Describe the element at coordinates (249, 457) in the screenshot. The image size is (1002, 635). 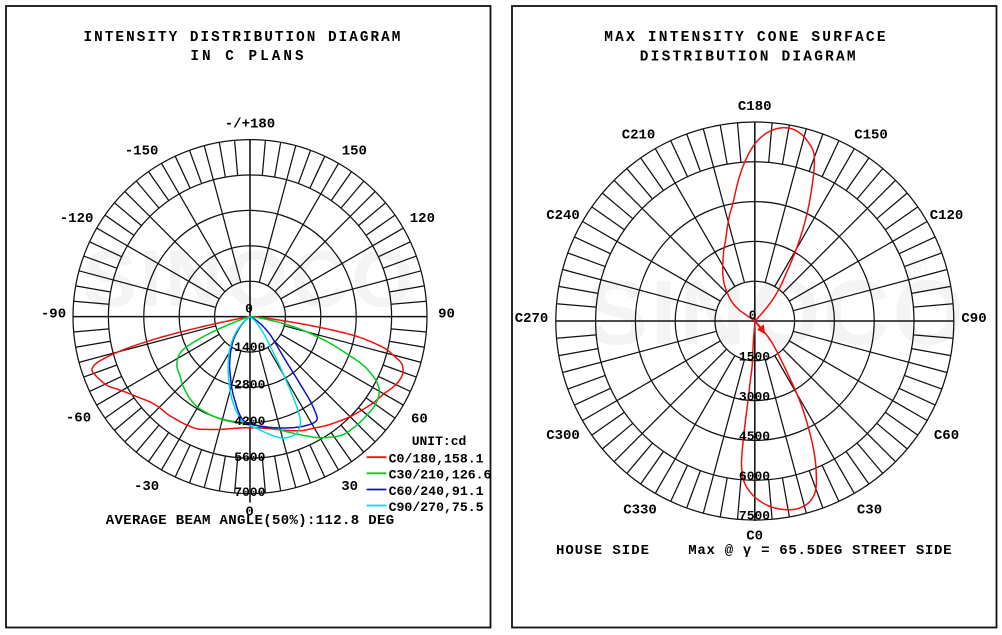
I see `svg-text: 5600` at that location.